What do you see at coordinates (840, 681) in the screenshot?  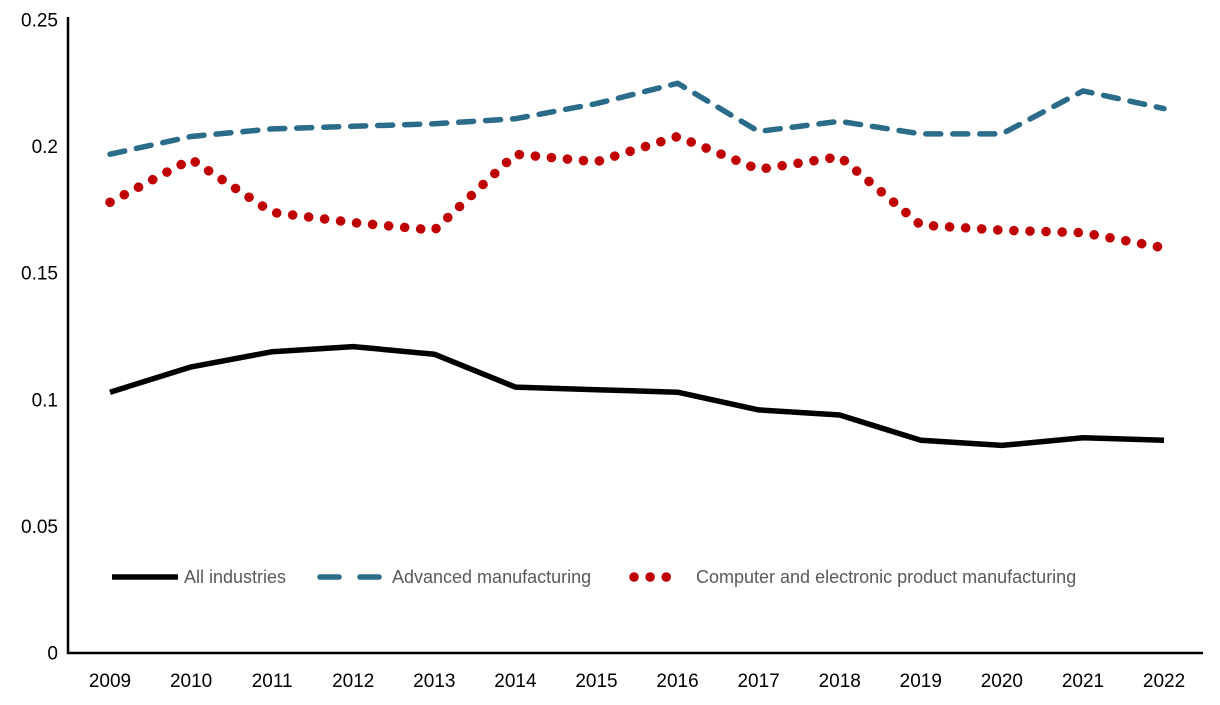 I see `x-tick-label: 2018` at bounding box center [840, 681].